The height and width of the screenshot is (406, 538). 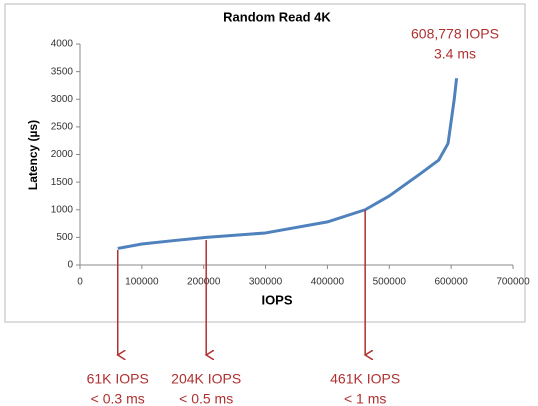 I want to click on annotation-text: 204K IOPS, so click(x=206, y=379).